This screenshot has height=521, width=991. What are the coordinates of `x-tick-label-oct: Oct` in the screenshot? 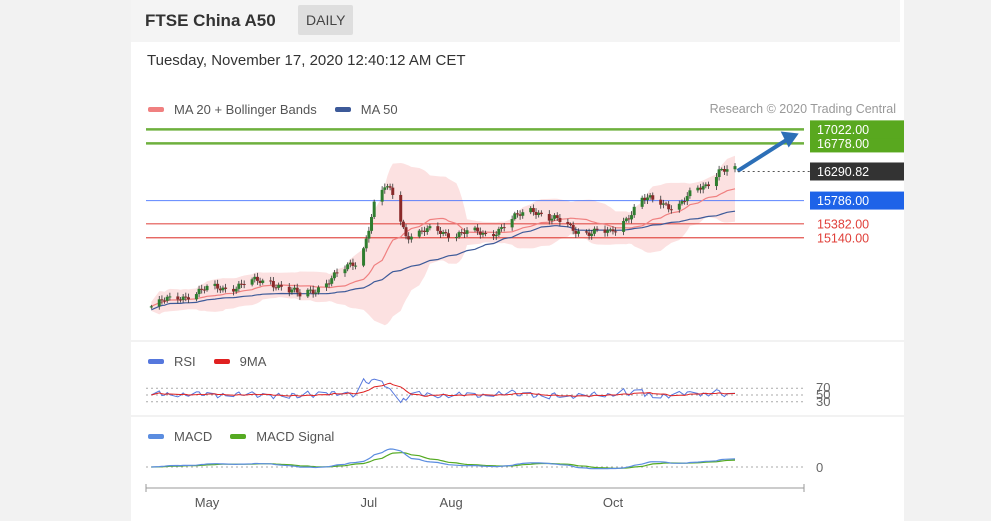 It's located at (613, 502).